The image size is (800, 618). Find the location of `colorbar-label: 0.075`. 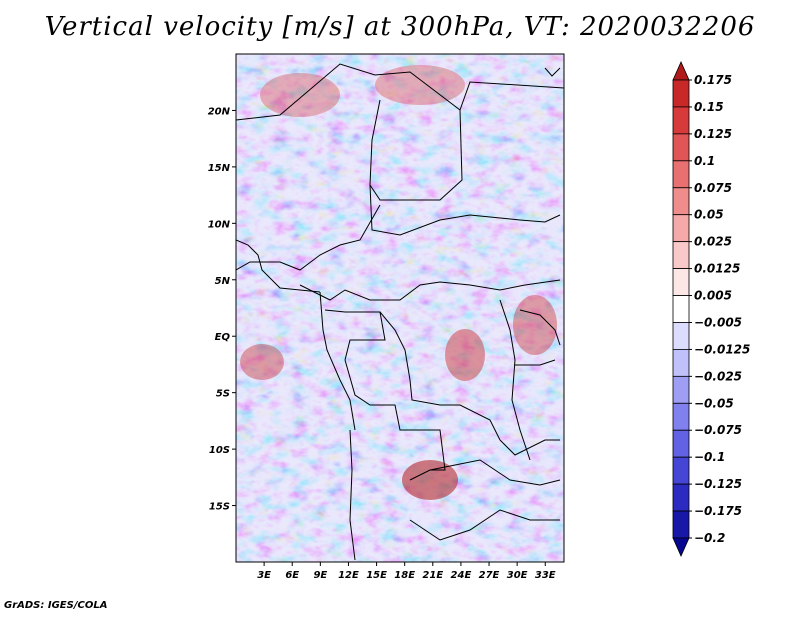

colorbar-label: 0.075 is located at coordinates (713, 188).